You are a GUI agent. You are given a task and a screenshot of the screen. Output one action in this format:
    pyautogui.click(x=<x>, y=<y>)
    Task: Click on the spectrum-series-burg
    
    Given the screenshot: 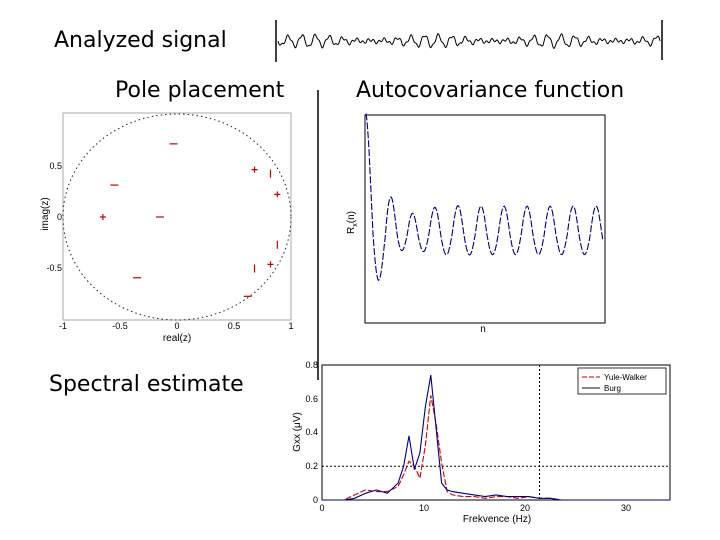 What is the action you would take?
    pyautogui.click(x=496, y=438)
    